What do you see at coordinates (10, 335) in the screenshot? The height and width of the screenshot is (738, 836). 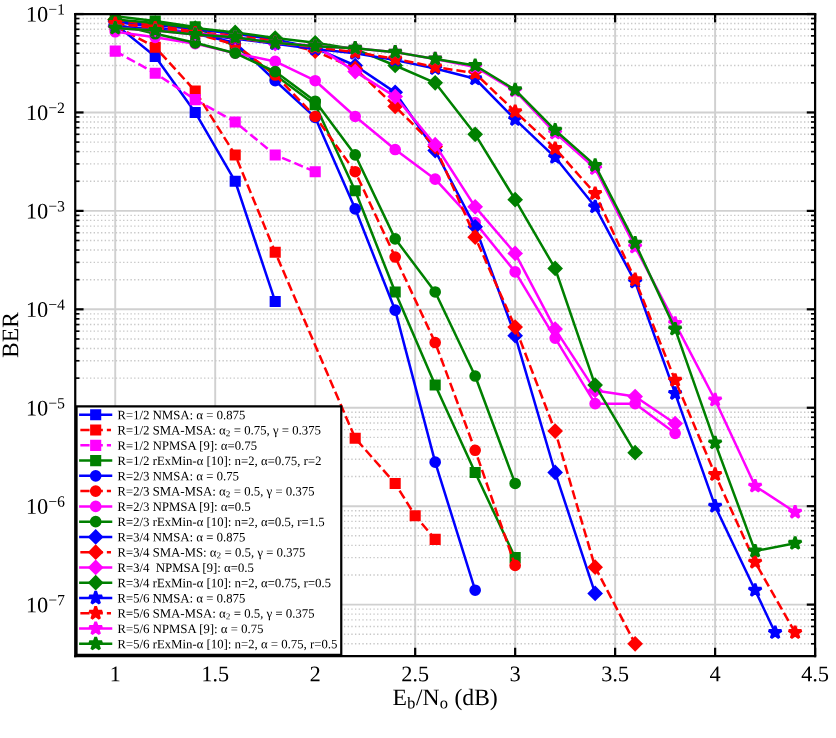 I see `y-axis-title: BER` at bounding box center [10, 335].